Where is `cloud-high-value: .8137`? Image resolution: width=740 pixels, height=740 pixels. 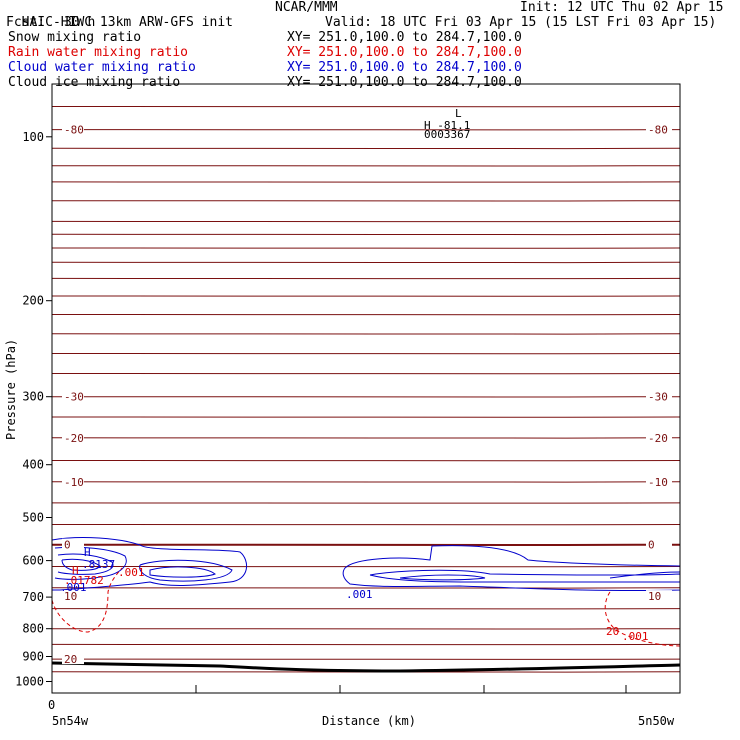 cloud-high-value: .8137 is located at coordinates (98, 564).